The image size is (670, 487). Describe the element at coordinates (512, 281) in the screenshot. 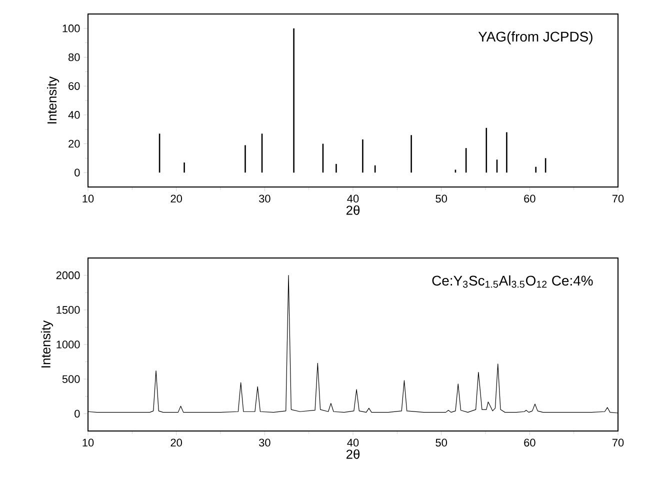

I see `text: Ce:Y$_{3}$Sc$_{1.5}$Al$_{3.5}$O$_{12}$ Ce:4%` at that location.